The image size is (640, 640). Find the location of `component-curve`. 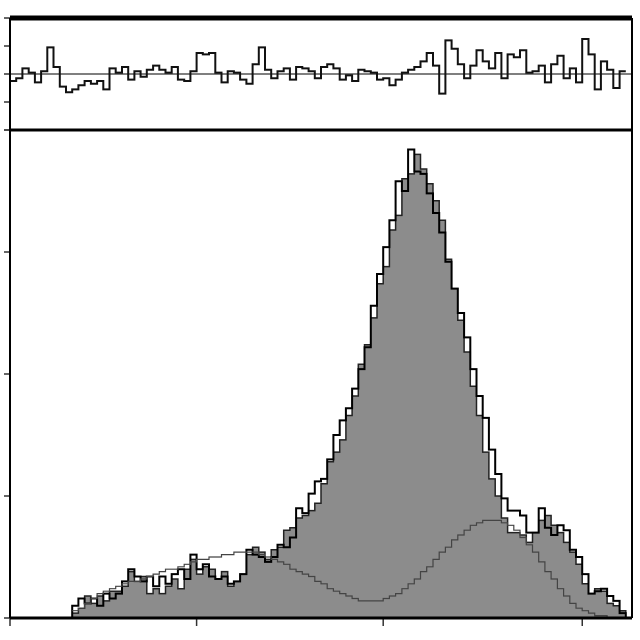

component-curve is located at coordinates (349, 569).